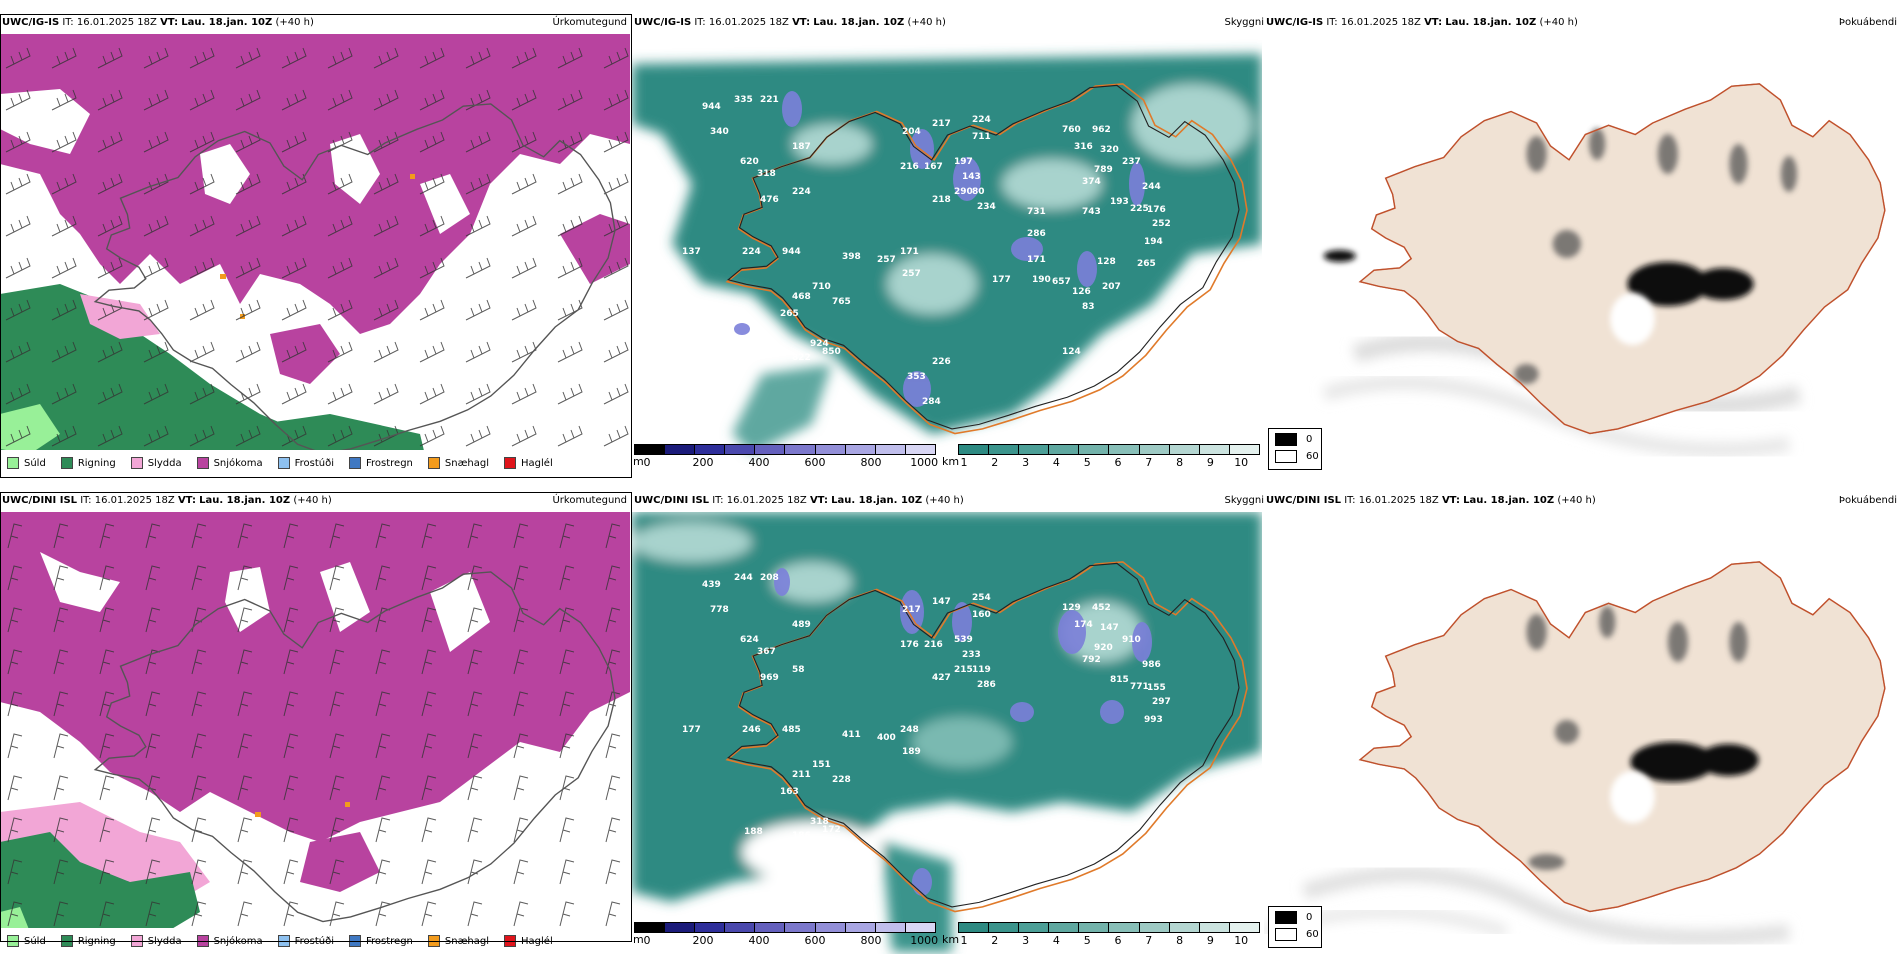 The image size is (1900, 954). I want to click on legend-item-sudl: Súld, so click(26, 941).